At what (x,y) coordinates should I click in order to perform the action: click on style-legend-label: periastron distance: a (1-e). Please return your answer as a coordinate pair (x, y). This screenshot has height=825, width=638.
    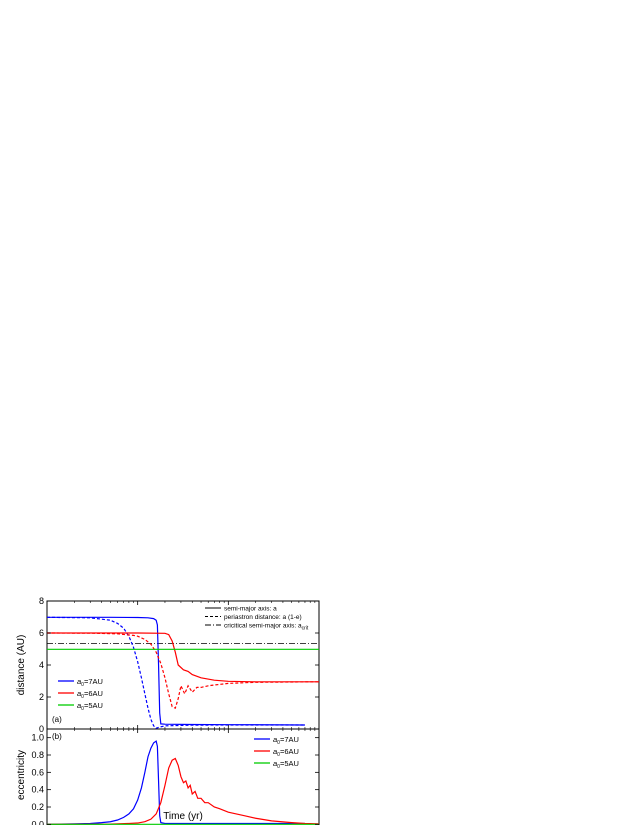
    Looking at the image, I should click on (263, 617).